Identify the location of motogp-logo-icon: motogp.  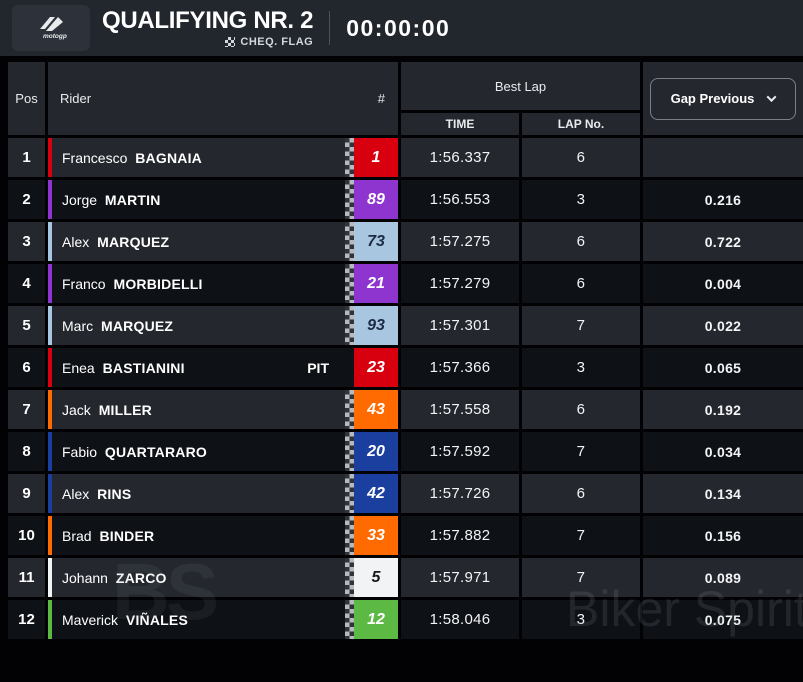
(53, 28).